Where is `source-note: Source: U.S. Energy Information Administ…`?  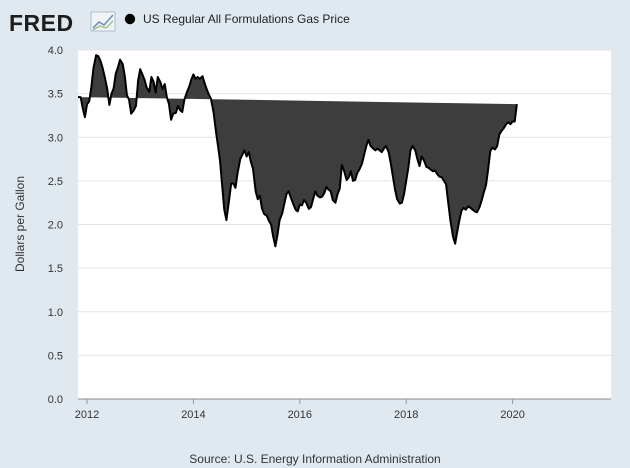
source-note: Source: U.S. Energy Information Administ… is located at coordinates (314, 459).